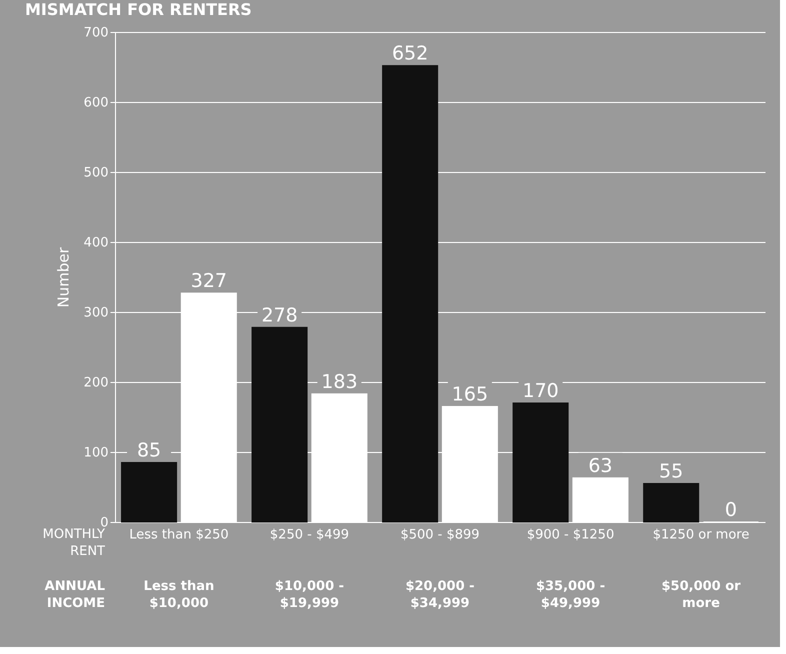 The image size is (786, 654). Describe the element at coordinates (440, 535) in the screenshot. I see `x-tick-label: $500 - $899` at that location.